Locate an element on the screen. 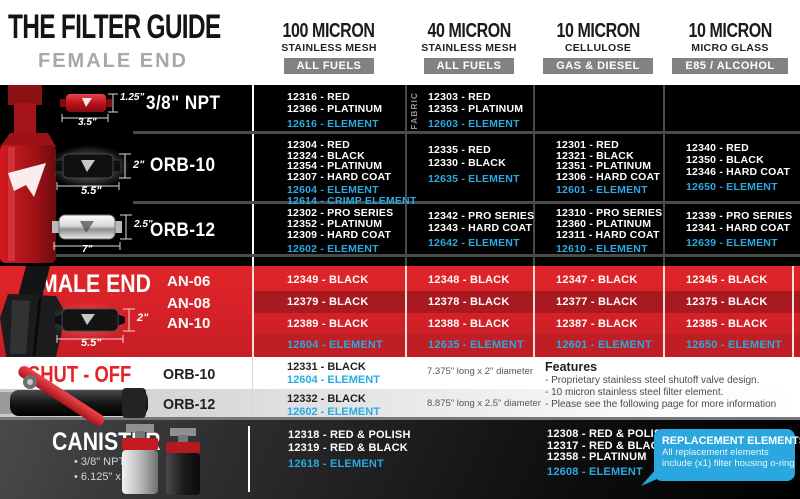 This screenshot has width=800, height=499. black-an-fitting-image is located at coordinates (33, 311).